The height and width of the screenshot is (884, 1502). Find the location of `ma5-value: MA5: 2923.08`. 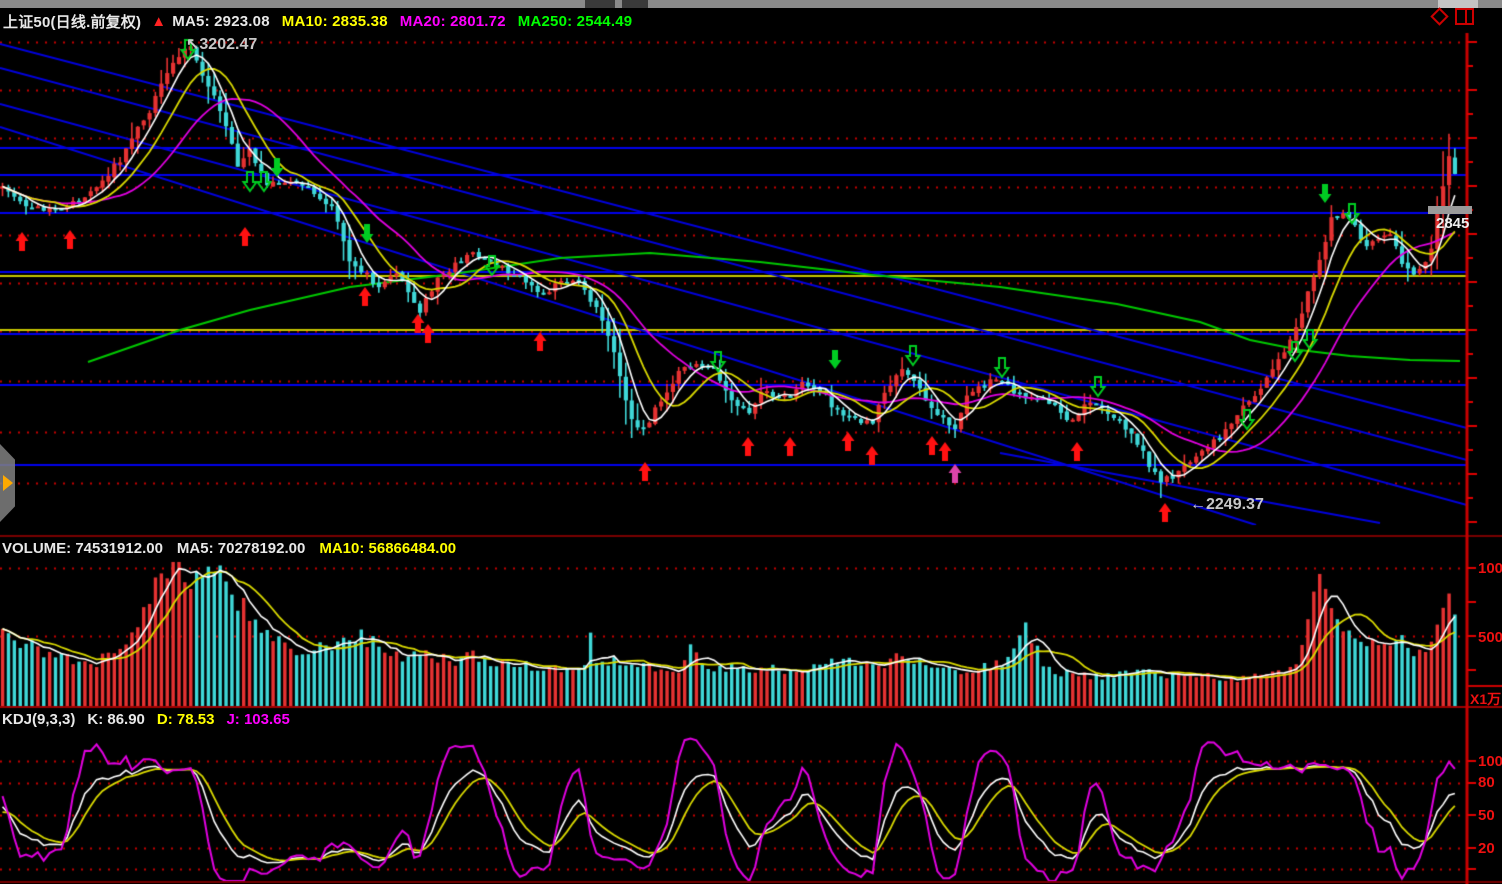

ma5-value: MA5: 2923.08 is located at coordinates (221, 21).